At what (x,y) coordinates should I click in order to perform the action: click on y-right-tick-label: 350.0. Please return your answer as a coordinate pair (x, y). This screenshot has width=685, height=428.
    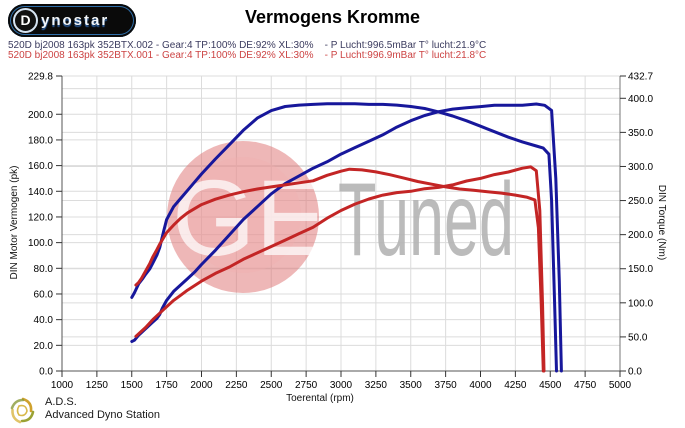
    Looking at the image, I should click on (640, 133).